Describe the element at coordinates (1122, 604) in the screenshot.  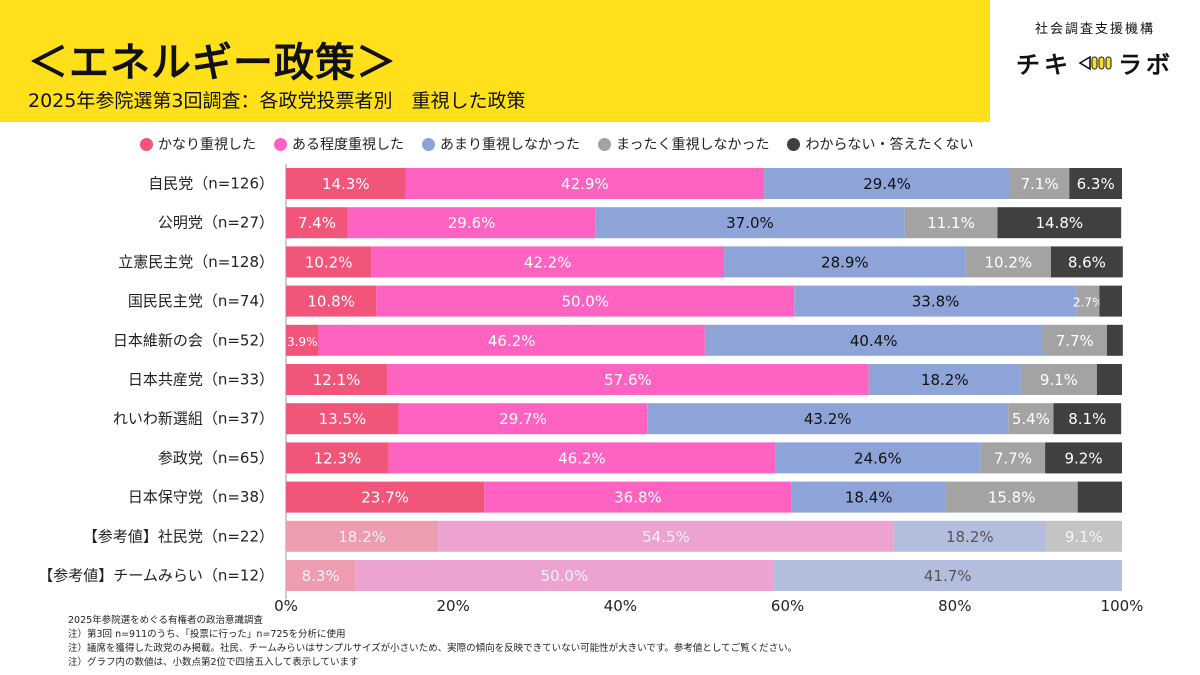
I see `x-tick-label: 100%` at that location.